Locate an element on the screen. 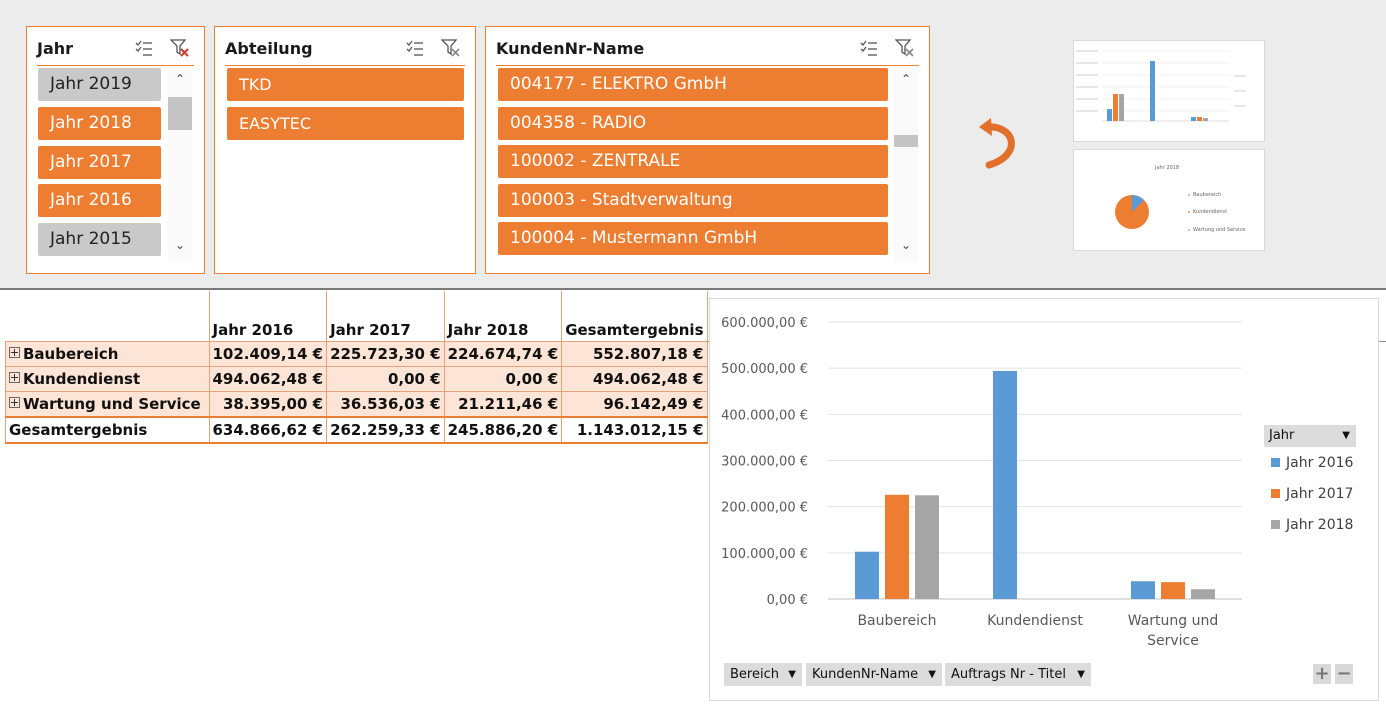 Image resolution: width=1386 pixels, height=710 pixels. slicer-item: TKD is located at coordinates (345, 84).